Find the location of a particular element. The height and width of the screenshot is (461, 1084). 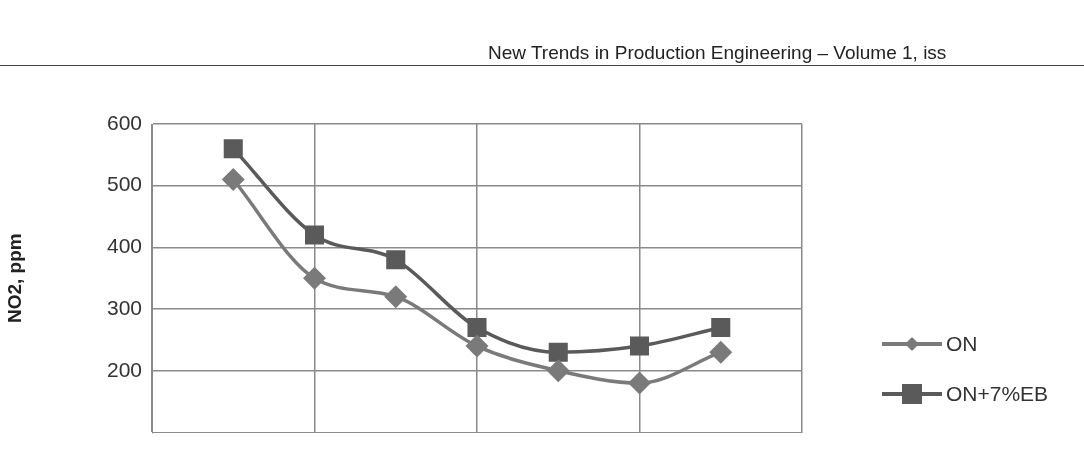

y-tick-label: 600 is located at coordinates (124, 122).